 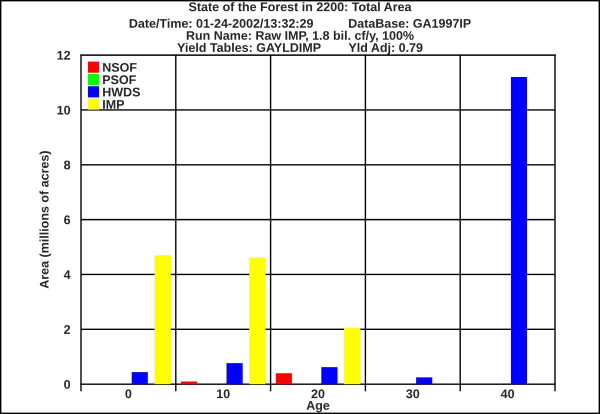 What do you see at coordinates (67, 165) in the screenshot?
I see `y-tick-label: 8` at bounding box center [67, 165].